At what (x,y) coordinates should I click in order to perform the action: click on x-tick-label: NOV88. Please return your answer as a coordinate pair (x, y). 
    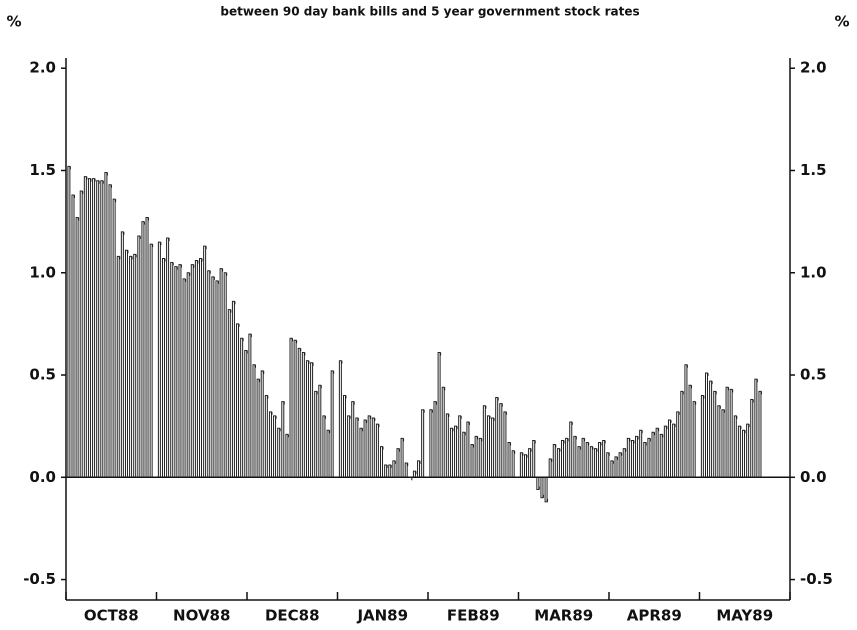
    Looking at the image, I should click on (201, 616).